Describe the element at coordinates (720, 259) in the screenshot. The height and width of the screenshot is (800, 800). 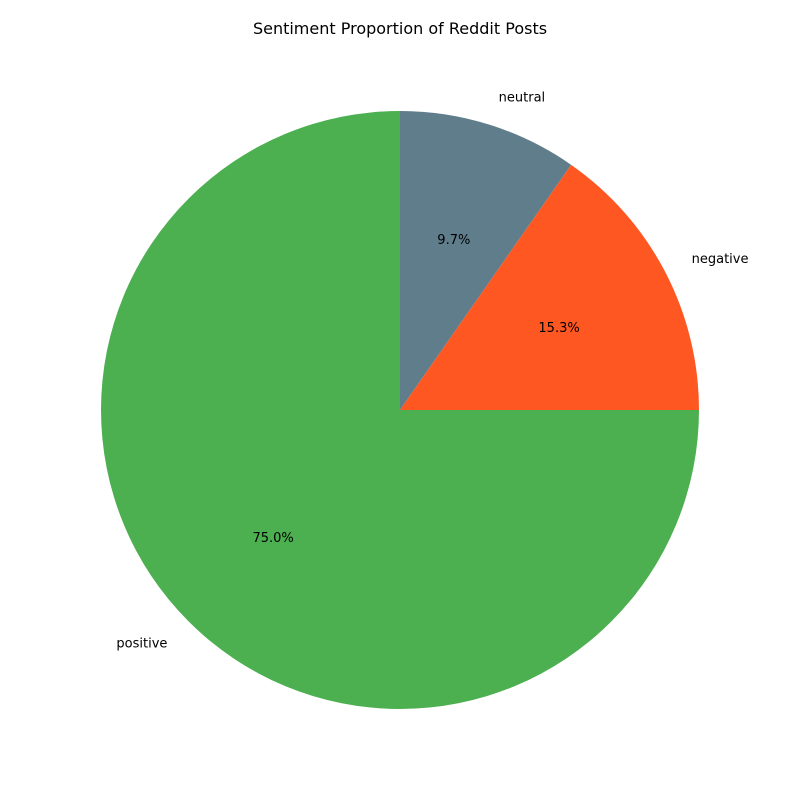
I see `slice-label-negative: negative` at that location.